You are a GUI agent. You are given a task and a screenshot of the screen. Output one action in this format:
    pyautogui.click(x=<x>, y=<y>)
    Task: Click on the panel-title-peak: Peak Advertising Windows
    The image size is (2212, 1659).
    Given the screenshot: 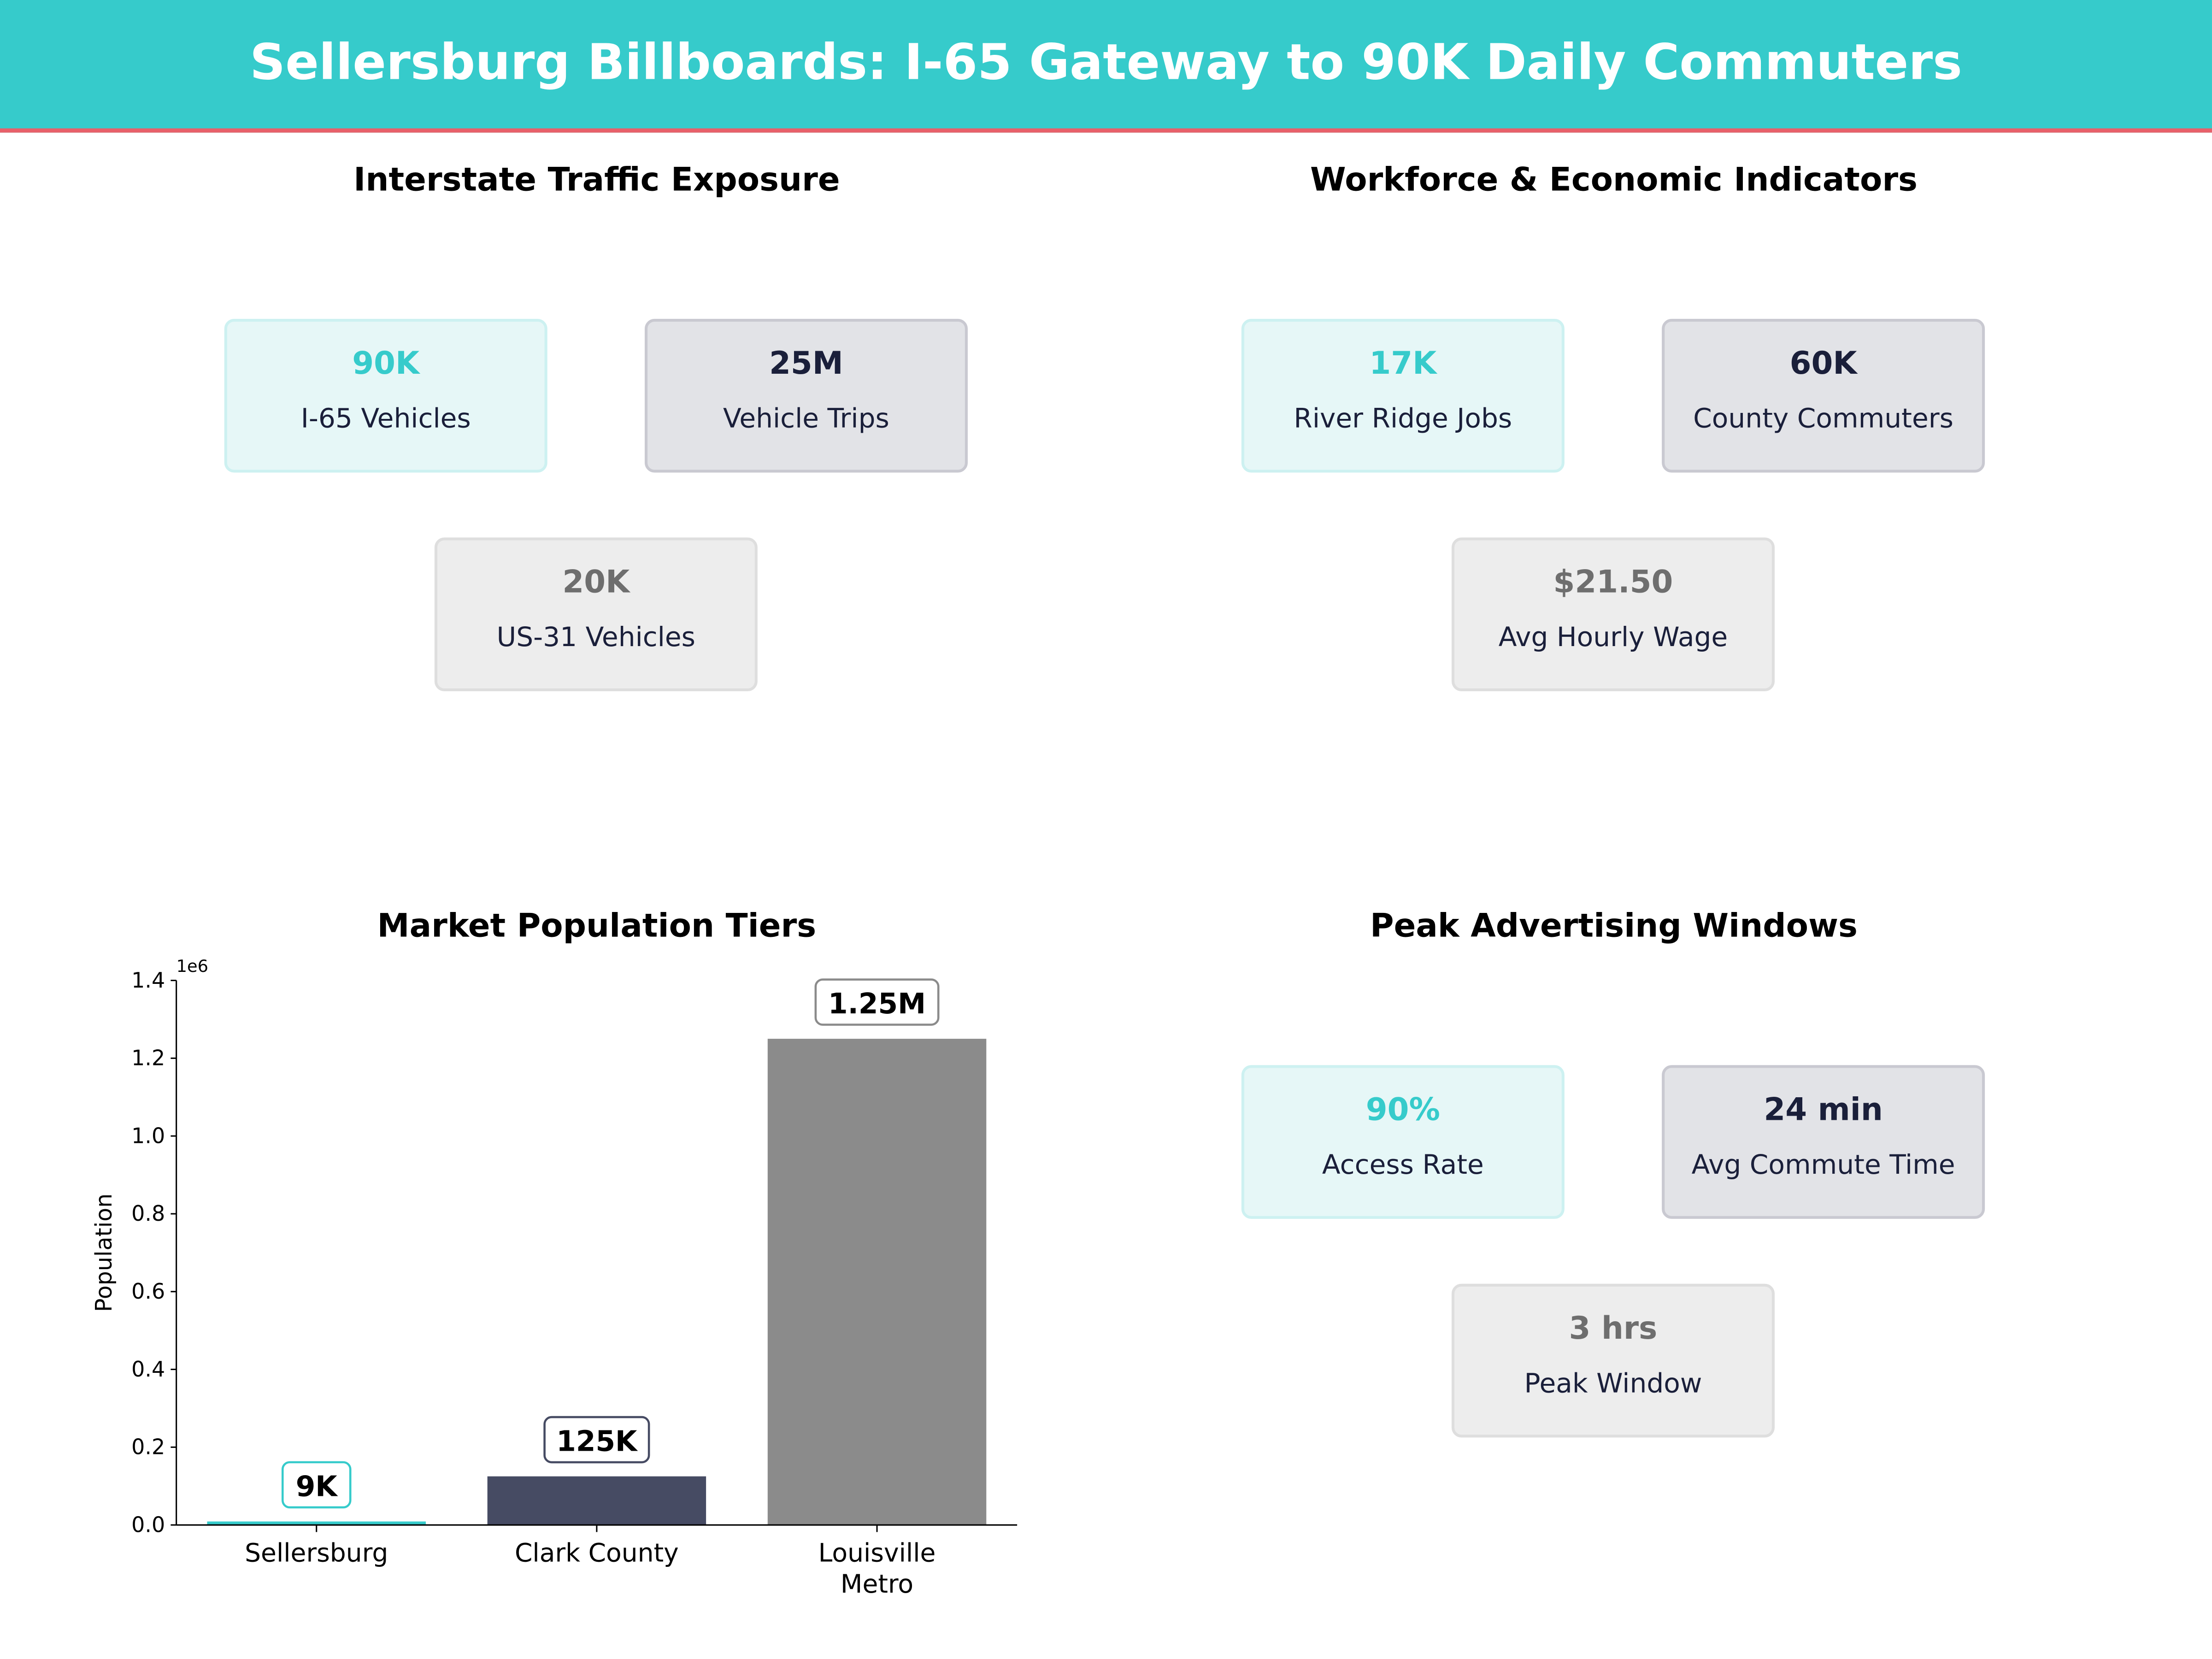 What is the action you would take?
    pyautogui.click(x=1614, y=927)
    